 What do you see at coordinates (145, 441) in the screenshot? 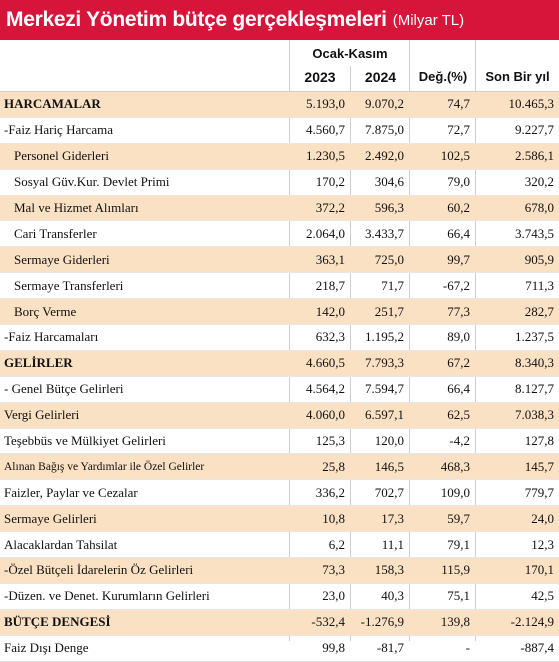
I see `row-label: Teşebbüs ve Mülkiyet Gelirleri` at bounding box center [145, 441].